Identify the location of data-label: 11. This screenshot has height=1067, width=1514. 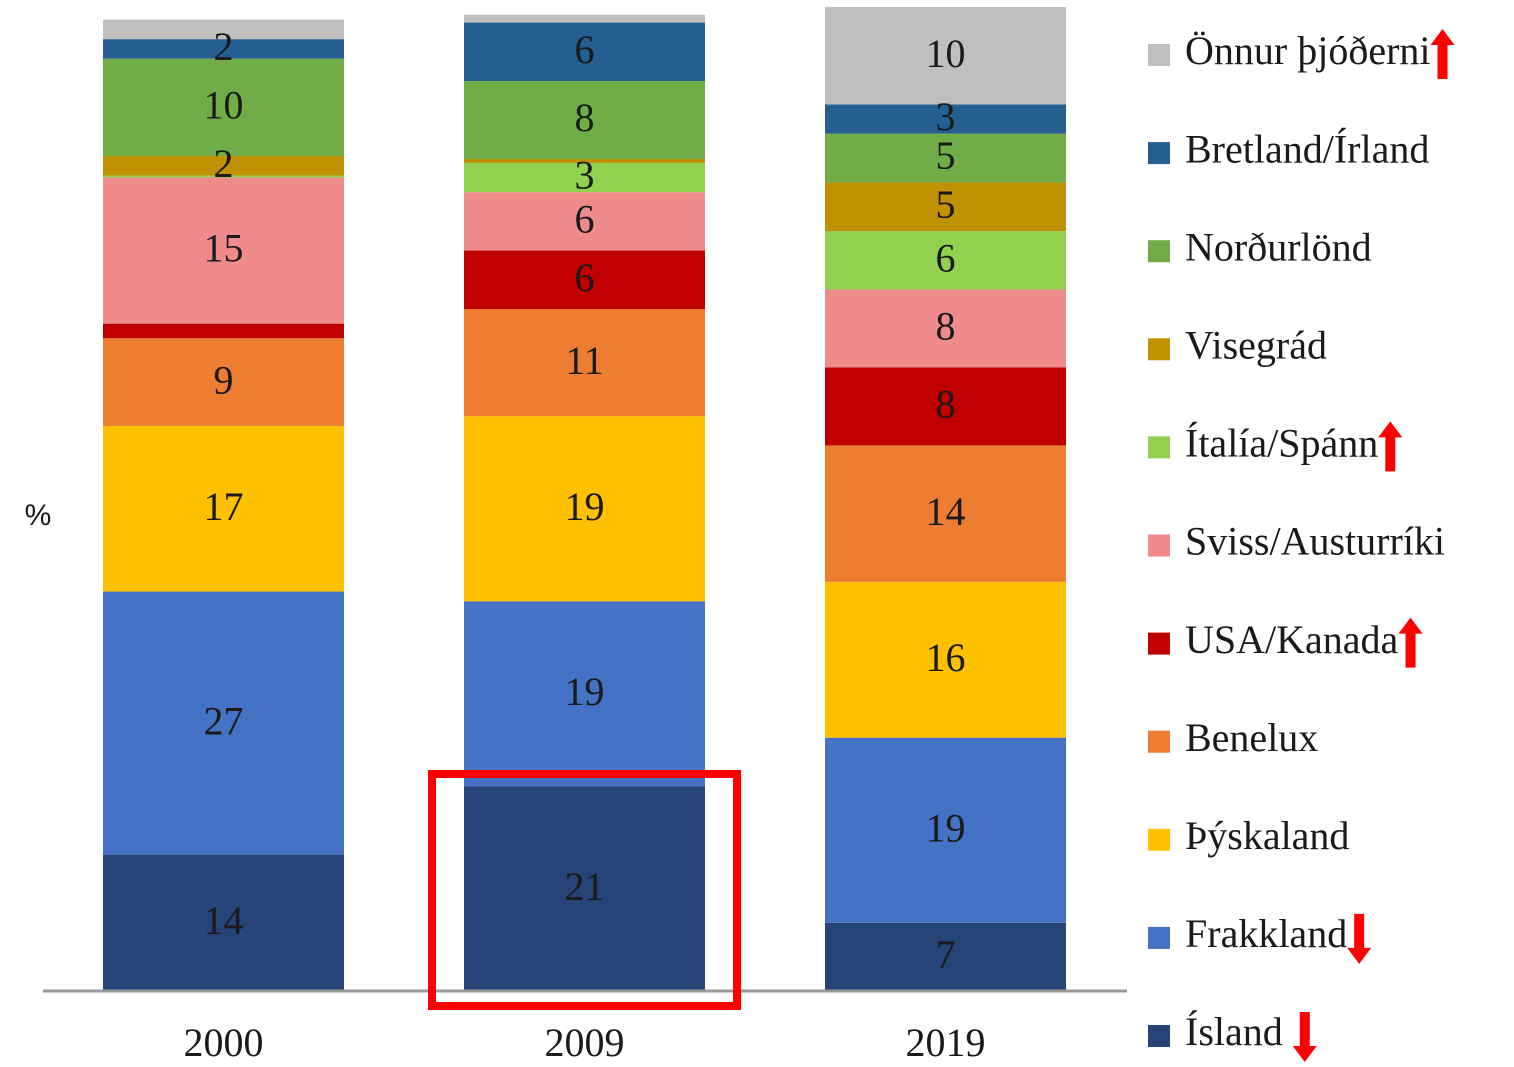
(584, 360).